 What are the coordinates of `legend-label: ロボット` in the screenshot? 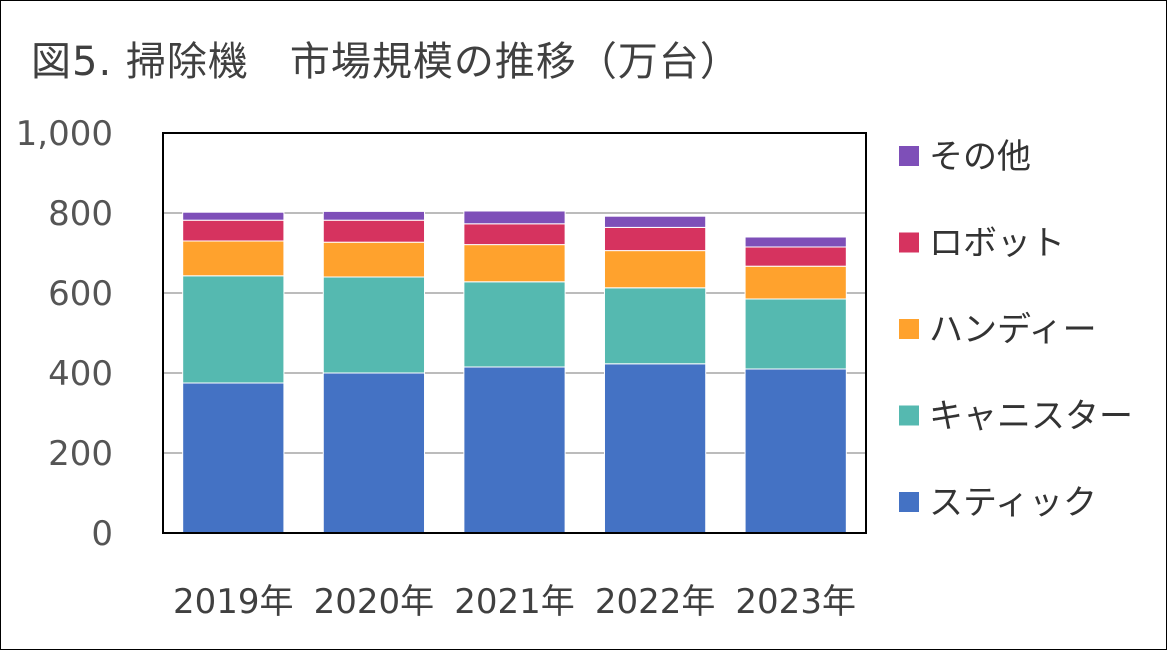 It's located at (997, 244).